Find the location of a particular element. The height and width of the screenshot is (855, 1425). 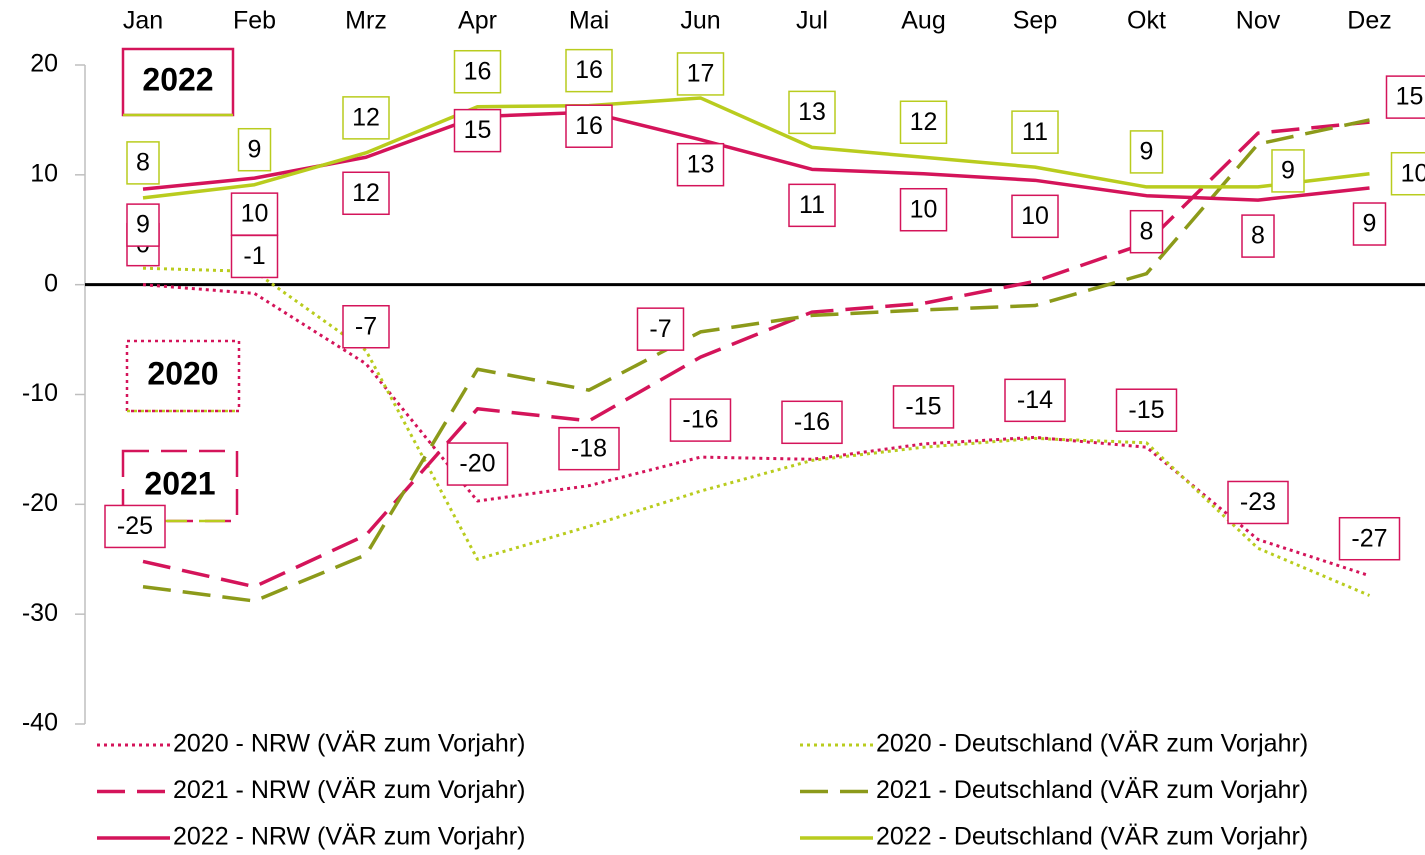

annotation: 2020 is located at coordinates (182, 373).